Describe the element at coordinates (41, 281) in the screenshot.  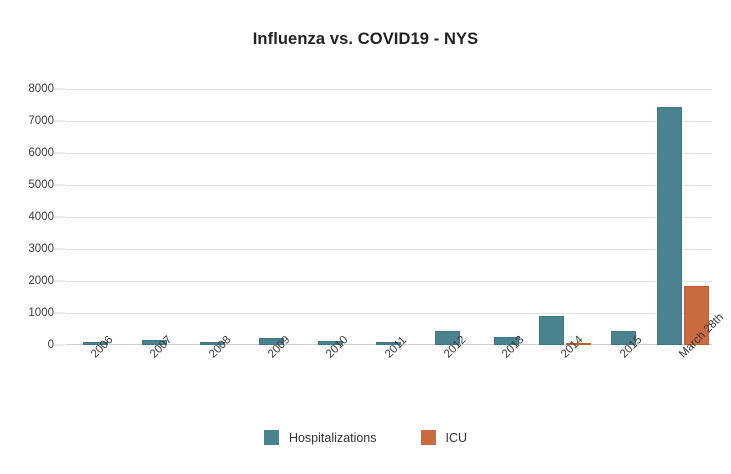
I see `y-axis-tick-label: 2000` at that location.